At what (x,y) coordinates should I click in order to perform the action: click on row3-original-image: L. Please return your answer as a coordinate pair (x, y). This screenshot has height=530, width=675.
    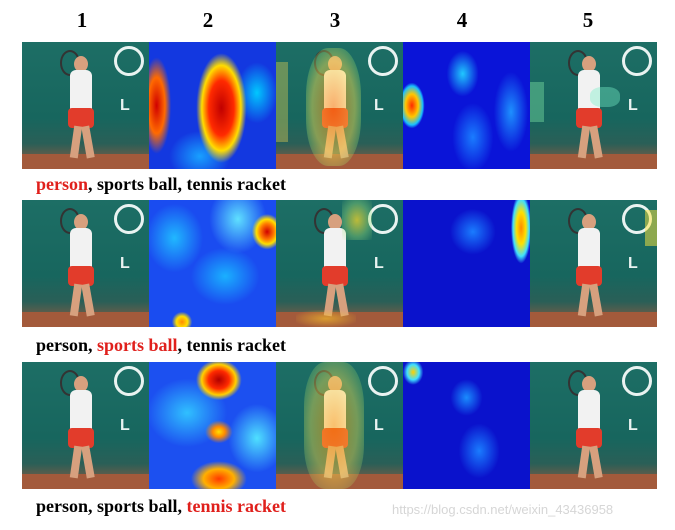
    Looking at the image, I should click on (85, 425).